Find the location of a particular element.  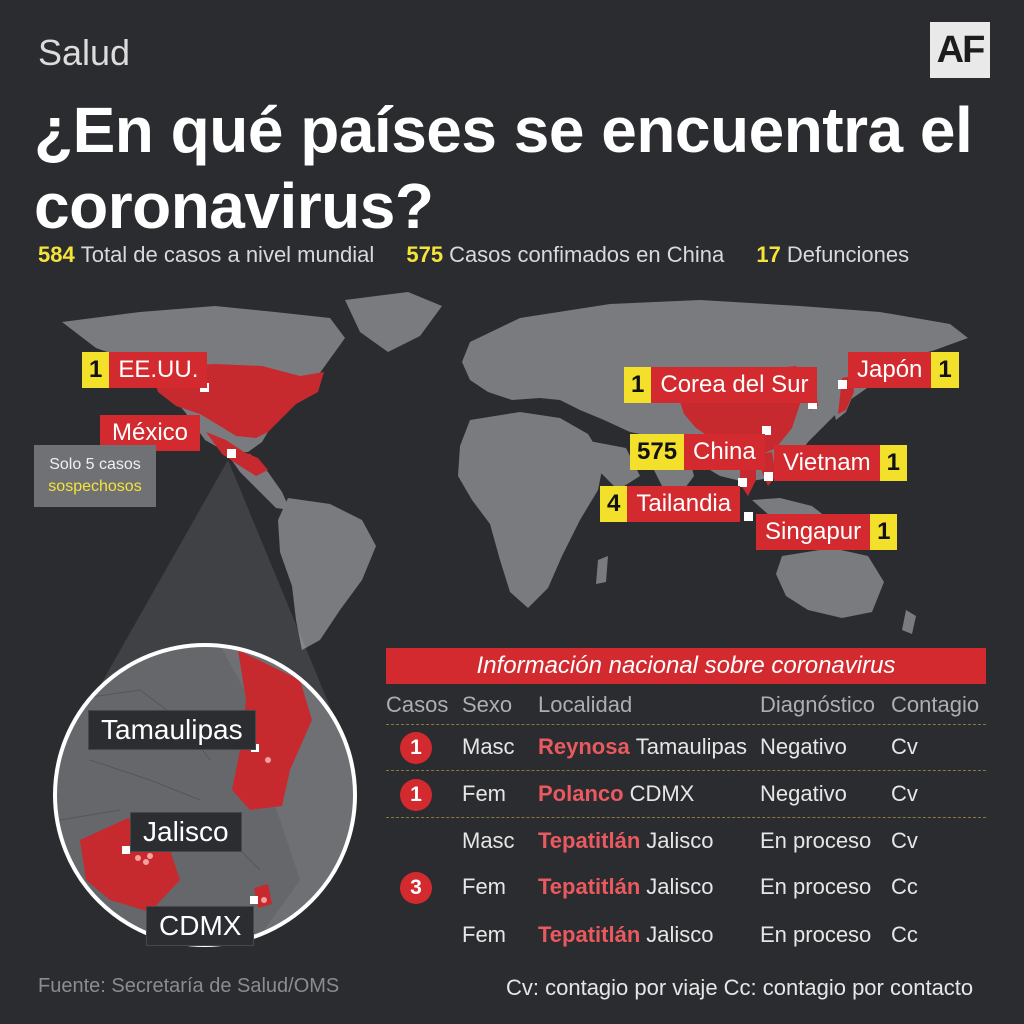

row-casos: 3 is located at coordinates (416, 887).